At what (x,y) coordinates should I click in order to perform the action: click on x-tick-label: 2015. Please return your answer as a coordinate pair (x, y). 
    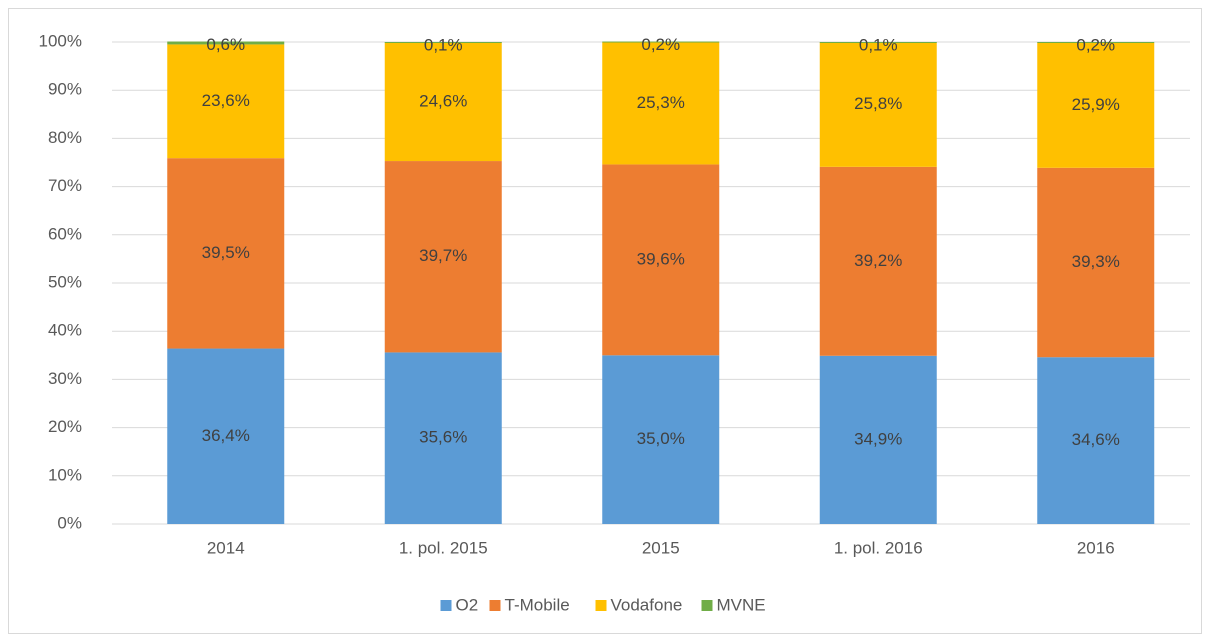
    Looking at the image, I should click on (661, 547).